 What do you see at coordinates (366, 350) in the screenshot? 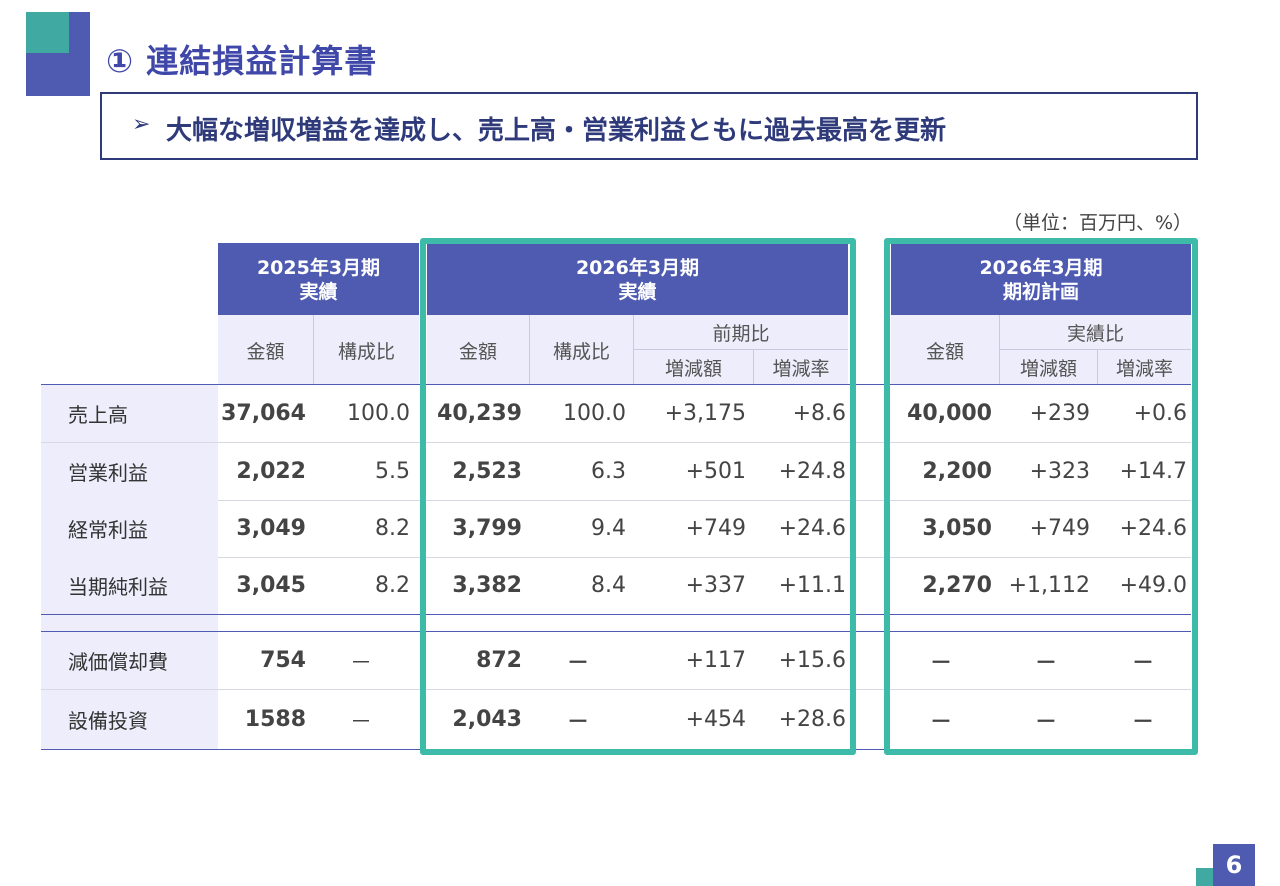
I see `subheader-ratio-2025: 構成比` at bounding box center [366, 350].